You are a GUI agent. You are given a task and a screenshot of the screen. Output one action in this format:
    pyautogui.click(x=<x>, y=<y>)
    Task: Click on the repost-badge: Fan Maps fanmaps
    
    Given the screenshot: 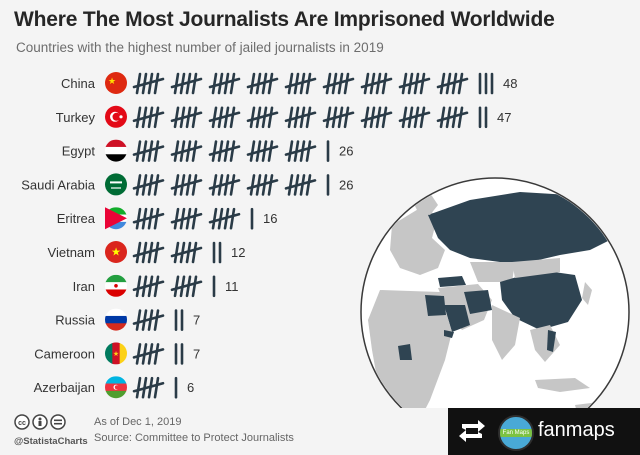 What is the action you would take?
    pyautogui.click(x=544, y=431)
    